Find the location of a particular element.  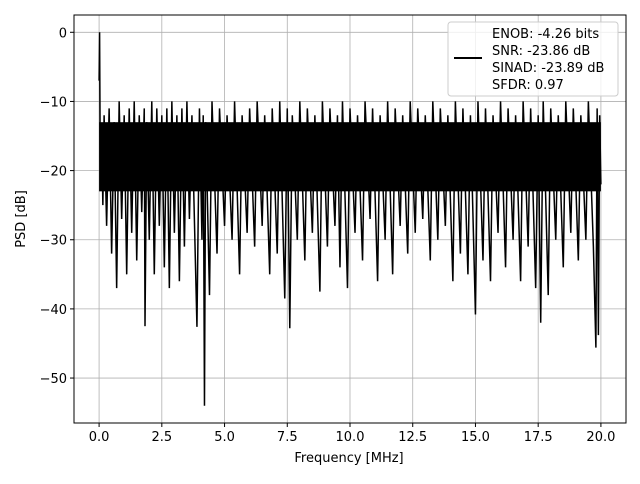

x-tick-label: 20.0 is located at coordinates (600, 437).